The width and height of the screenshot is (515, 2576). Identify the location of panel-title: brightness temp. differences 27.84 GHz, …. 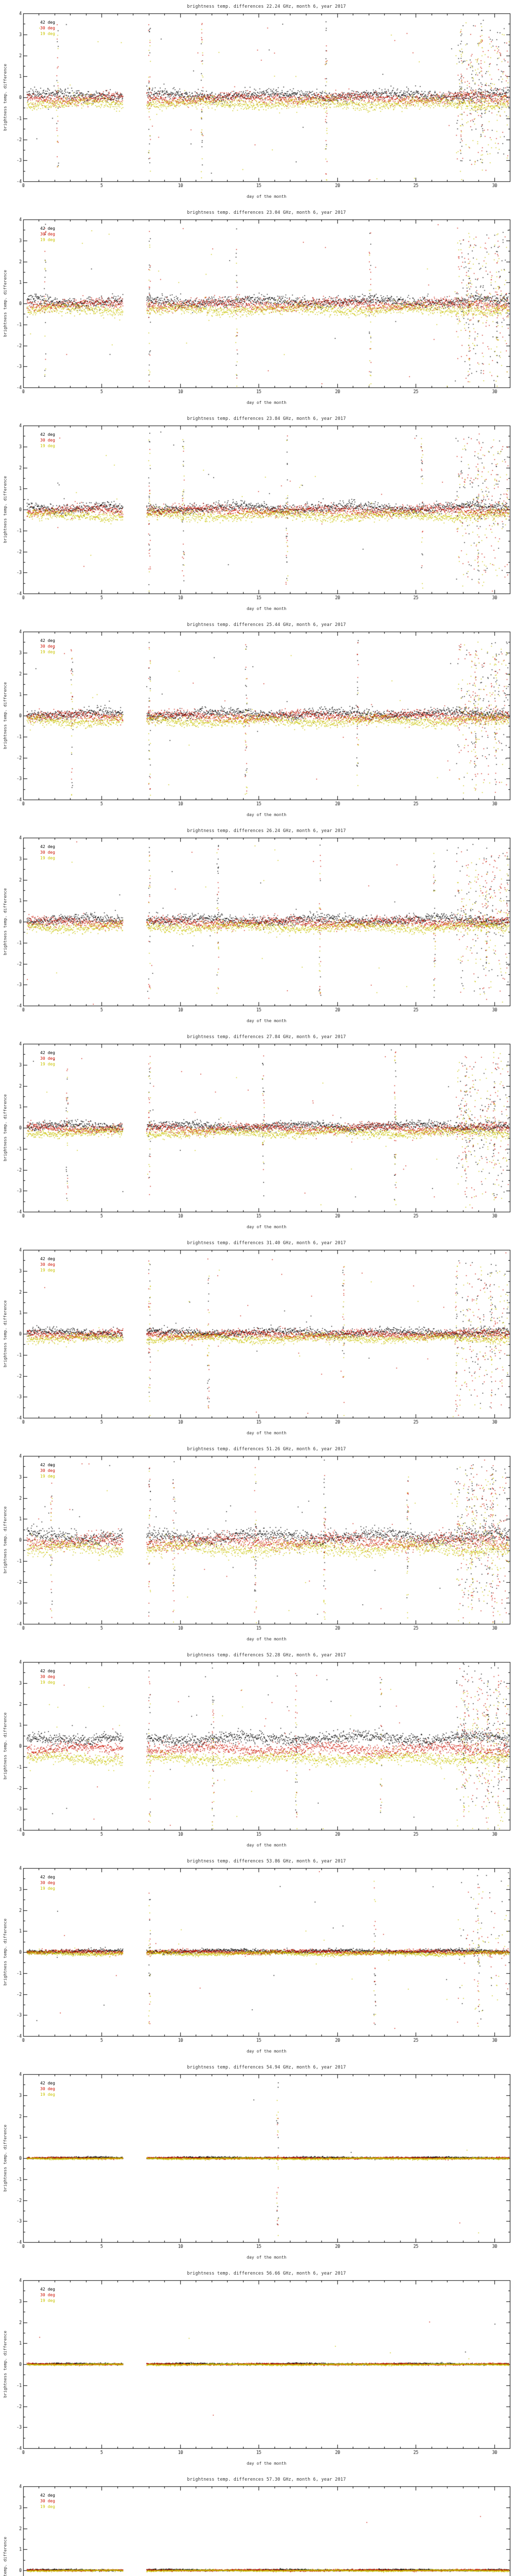
(266, 1037).